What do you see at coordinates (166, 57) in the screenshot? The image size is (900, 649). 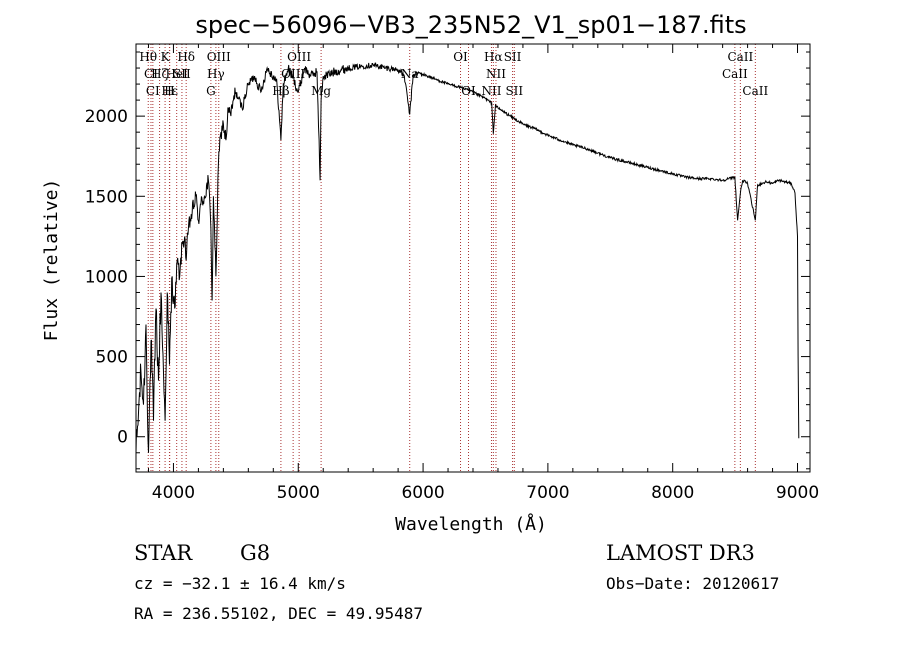 I see `spectral-line-label: K` at bounding box center [166, 57].